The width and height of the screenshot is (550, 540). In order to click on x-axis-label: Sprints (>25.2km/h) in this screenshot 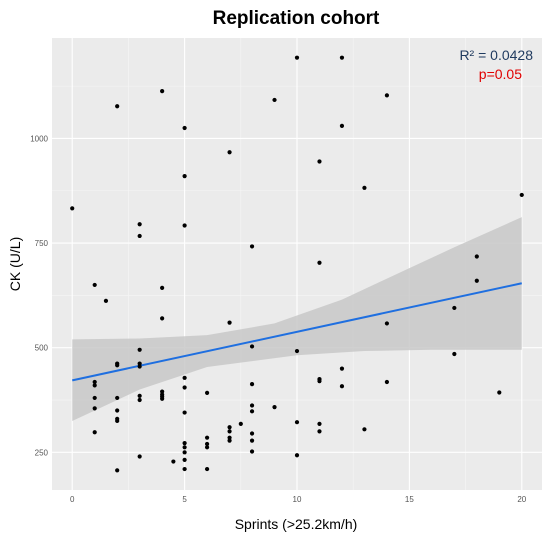, I will do `click(296, 524)`.